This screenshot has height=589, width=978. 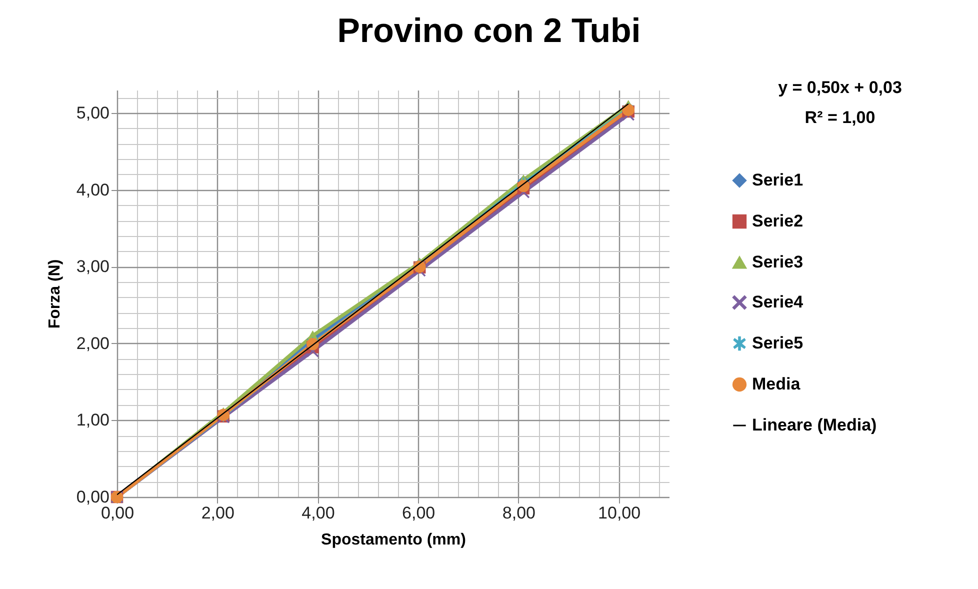 I want to click on x-tick-label: 0,00, so click(x=117, y=513).